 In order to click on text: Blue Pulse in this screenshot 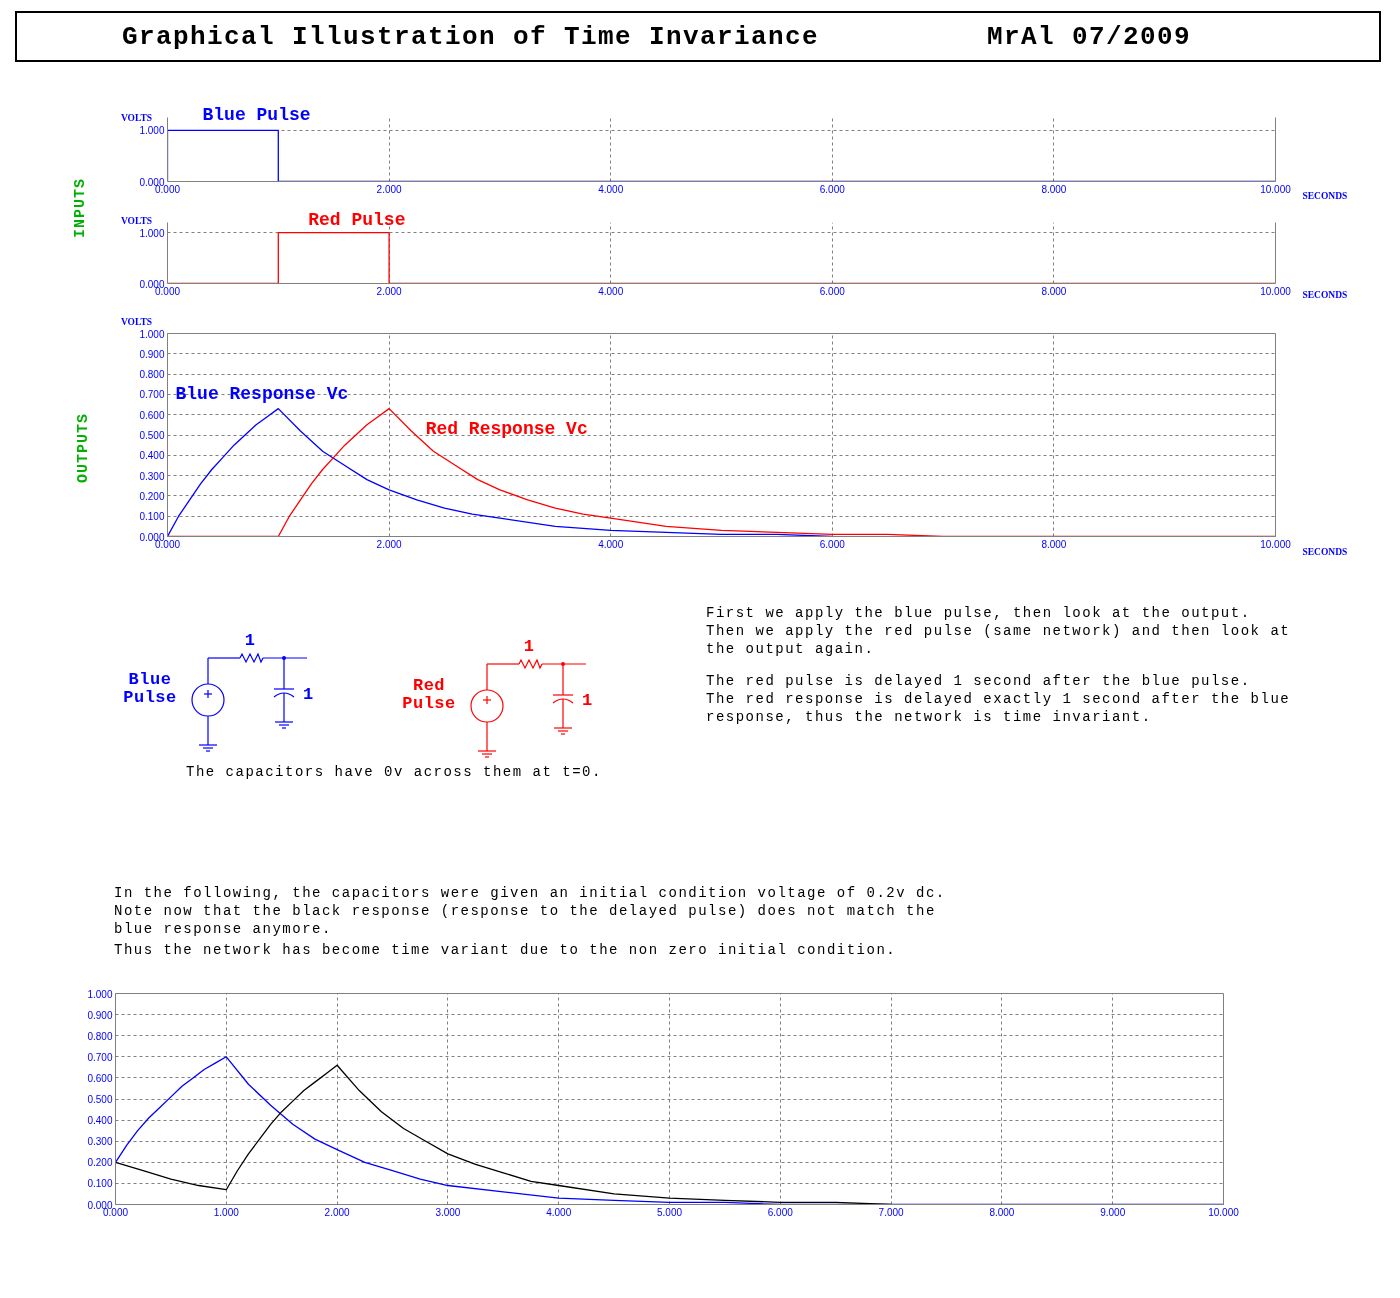, I will do `click(150, 688)`.